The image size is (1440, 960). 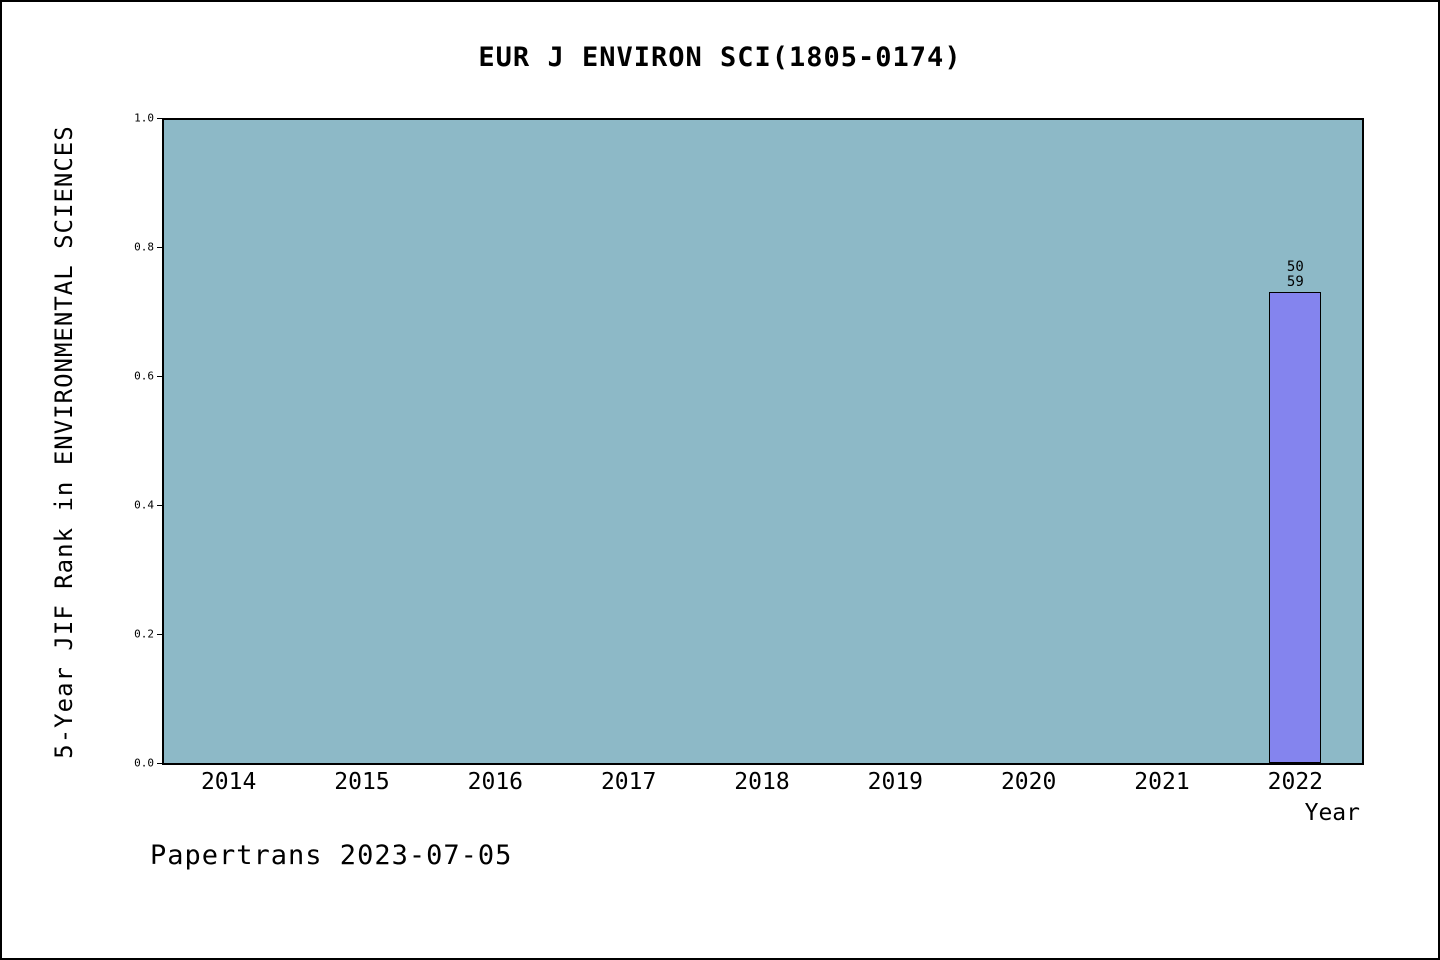 What do you see at coordinates (1295, 782) in the screenshot?
I see `x-tick-label: 2022` at bounding box center [1295, 782].